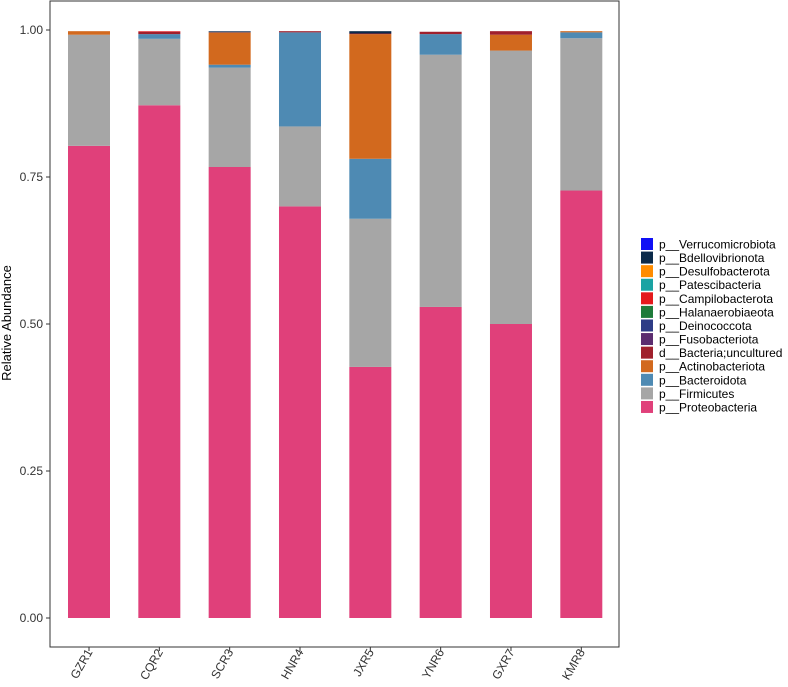 The width and height of the screenshot is (788, 687). Describe the element at coordinates (708, 407) in the screenshot. I see `legend-label: p__Proteobacteria` at that location.